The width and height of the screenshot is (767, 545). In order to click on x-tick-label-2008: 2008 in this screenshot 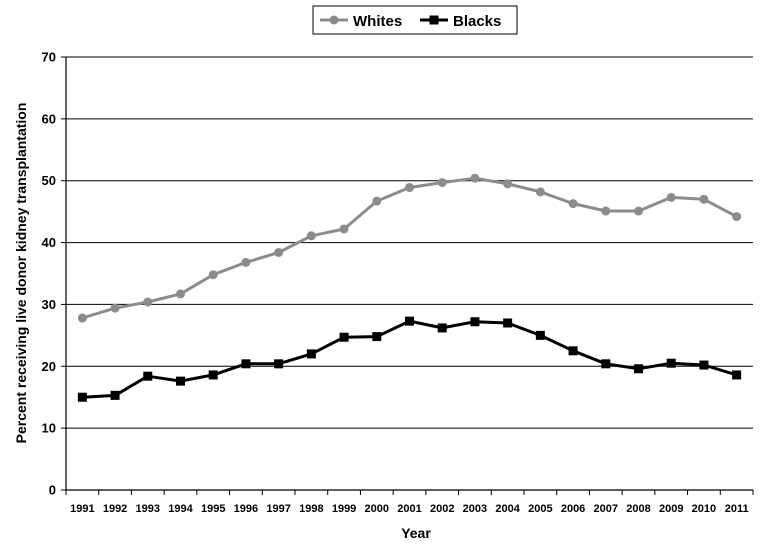, I will do `click(638, 509)`.